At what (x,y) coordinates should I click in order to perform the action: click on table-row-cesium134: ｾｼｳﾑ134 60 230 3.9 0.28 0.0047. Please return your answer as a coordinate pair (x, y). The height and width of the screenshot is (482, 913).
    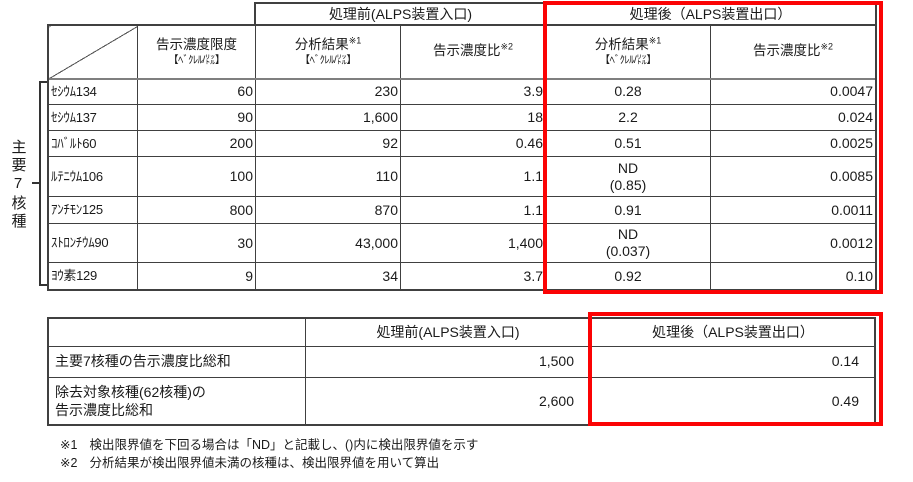
    Looking at the image, I should click on (462, 91).